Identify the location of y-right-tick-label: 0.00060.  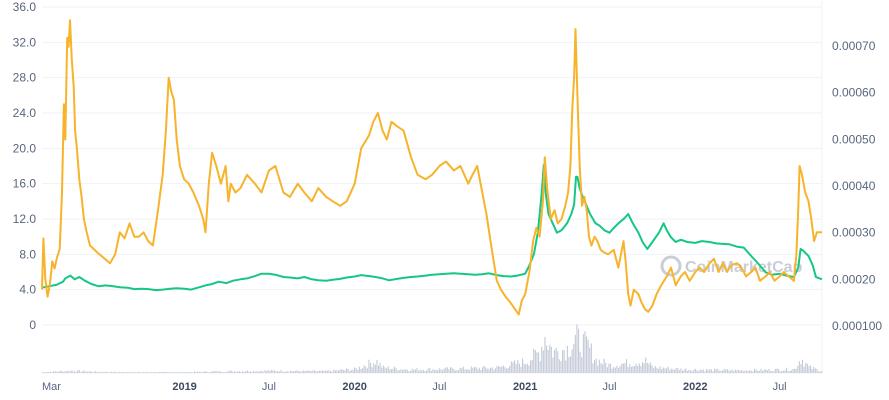
(854, 93).